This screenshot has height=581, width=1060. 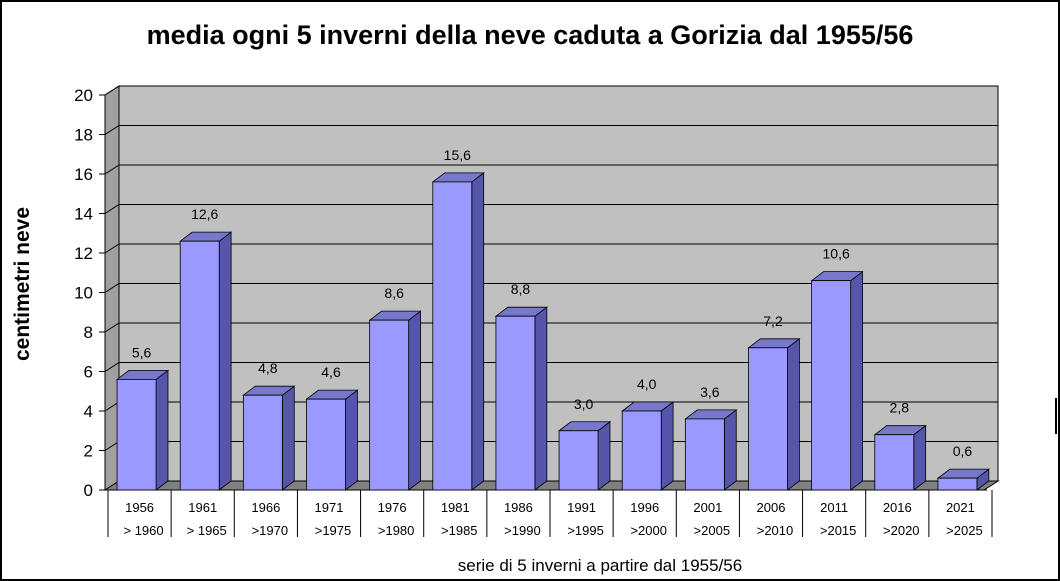 I want to click on category-label-start: 2011, so click(x=834, y=507).